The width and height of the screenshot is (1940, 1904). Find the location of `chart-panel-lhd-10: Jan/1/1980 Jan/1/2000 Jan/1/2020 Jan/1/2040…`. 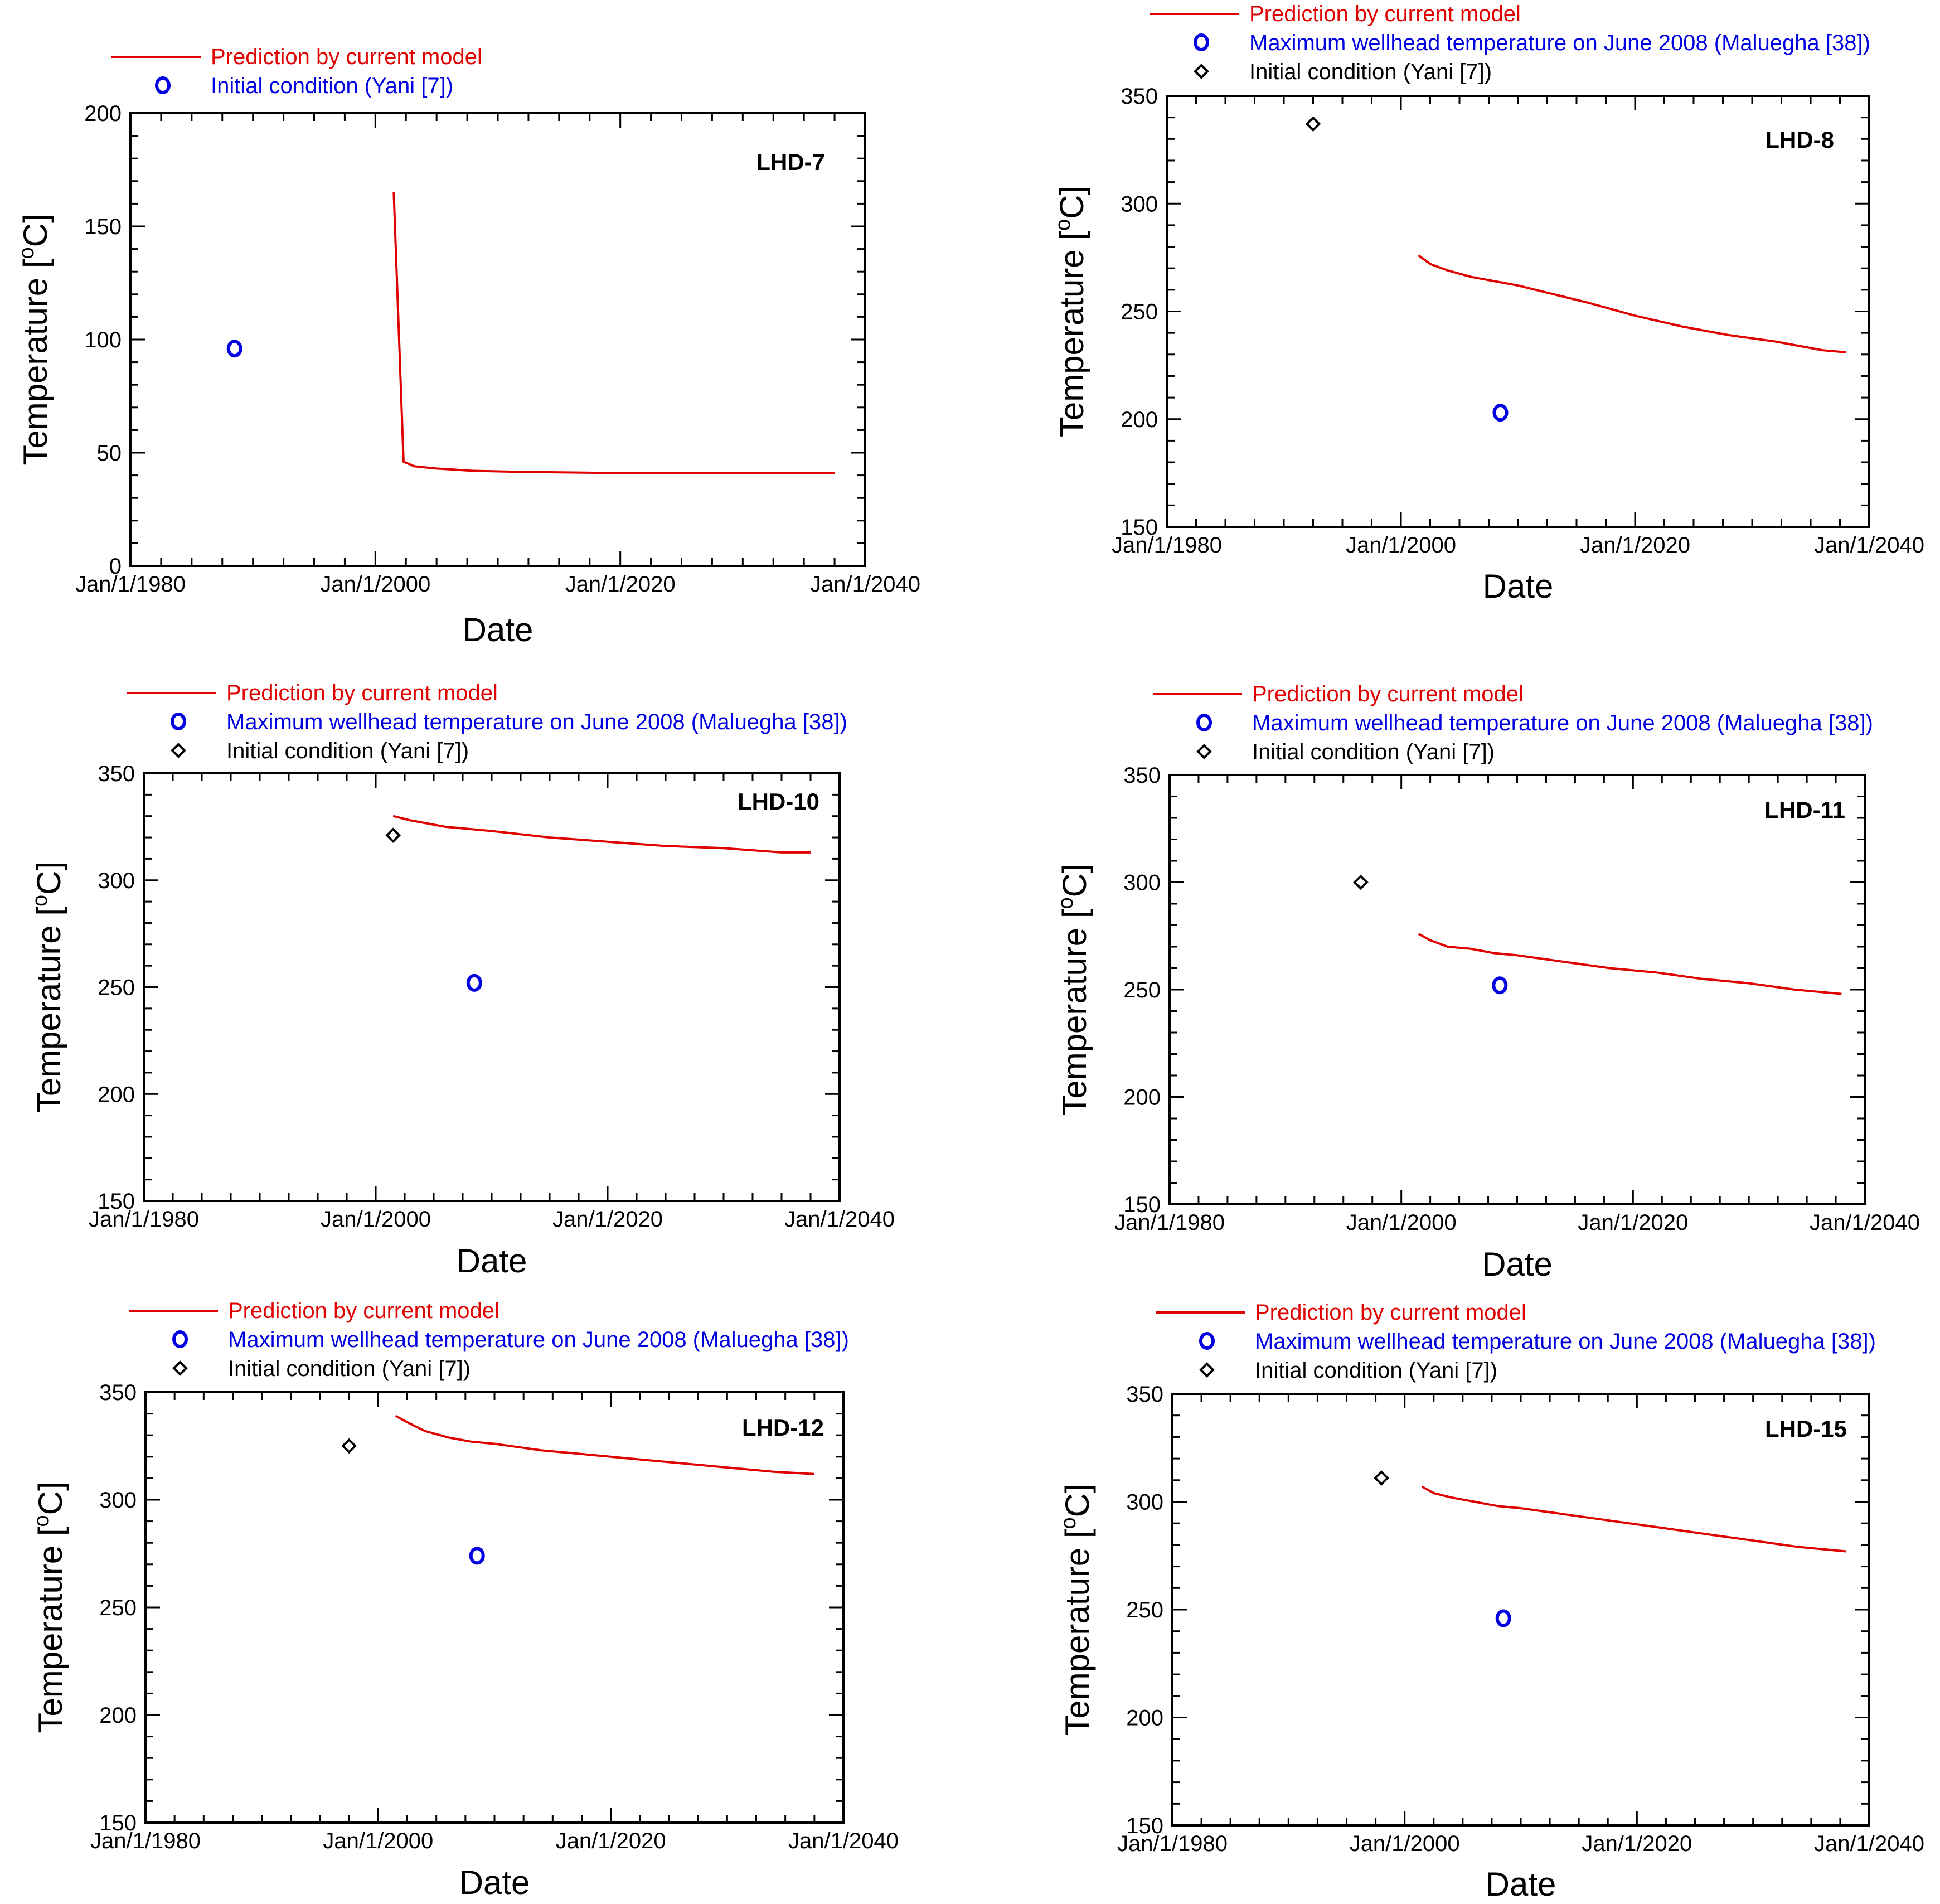

chart-panel-lhd-10: Jan/1/1980 Jan/1/2000 Jan/1/2020 Jan/1/2040… is located at coordinates (462, 980).